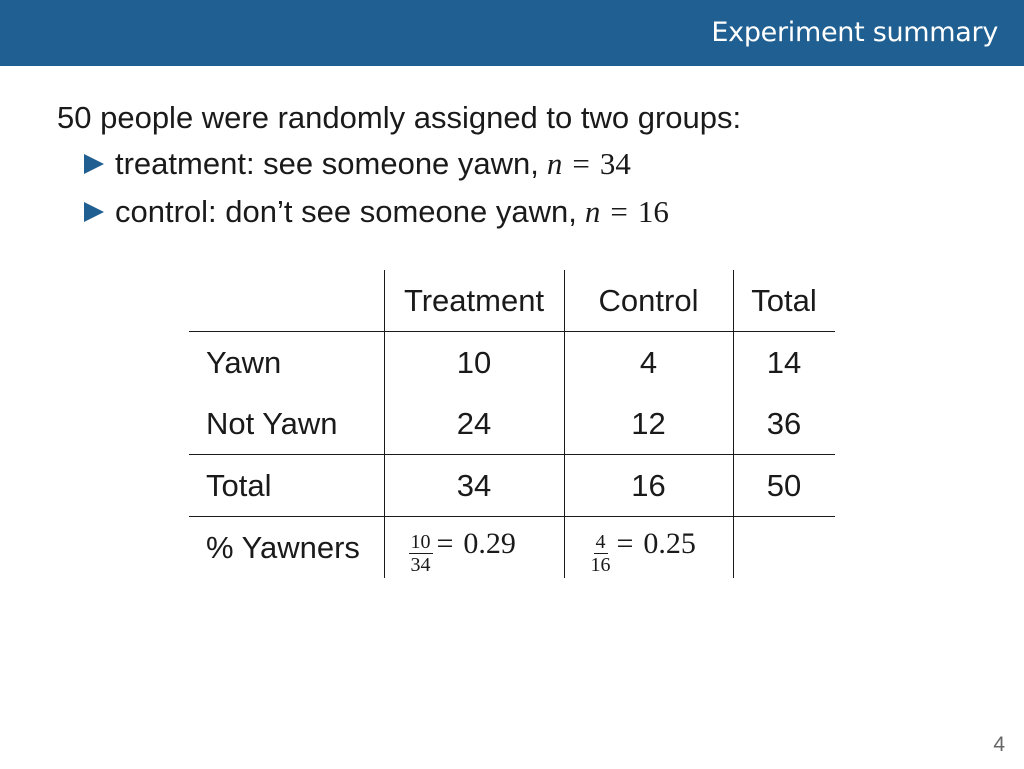 This screenshot has height=769, width=1024. What do you see at coordinates (783, 301) in the screenshot?
I see `header-cell-total: Total` at bounding box center [783, 301].